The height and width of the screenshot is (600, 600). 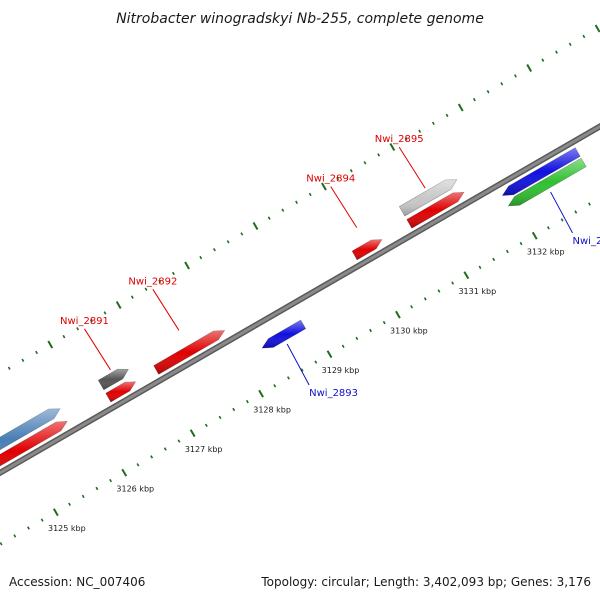 I want to click on gene-nwi-2895-gray-shading, so click(x=428, y=197).